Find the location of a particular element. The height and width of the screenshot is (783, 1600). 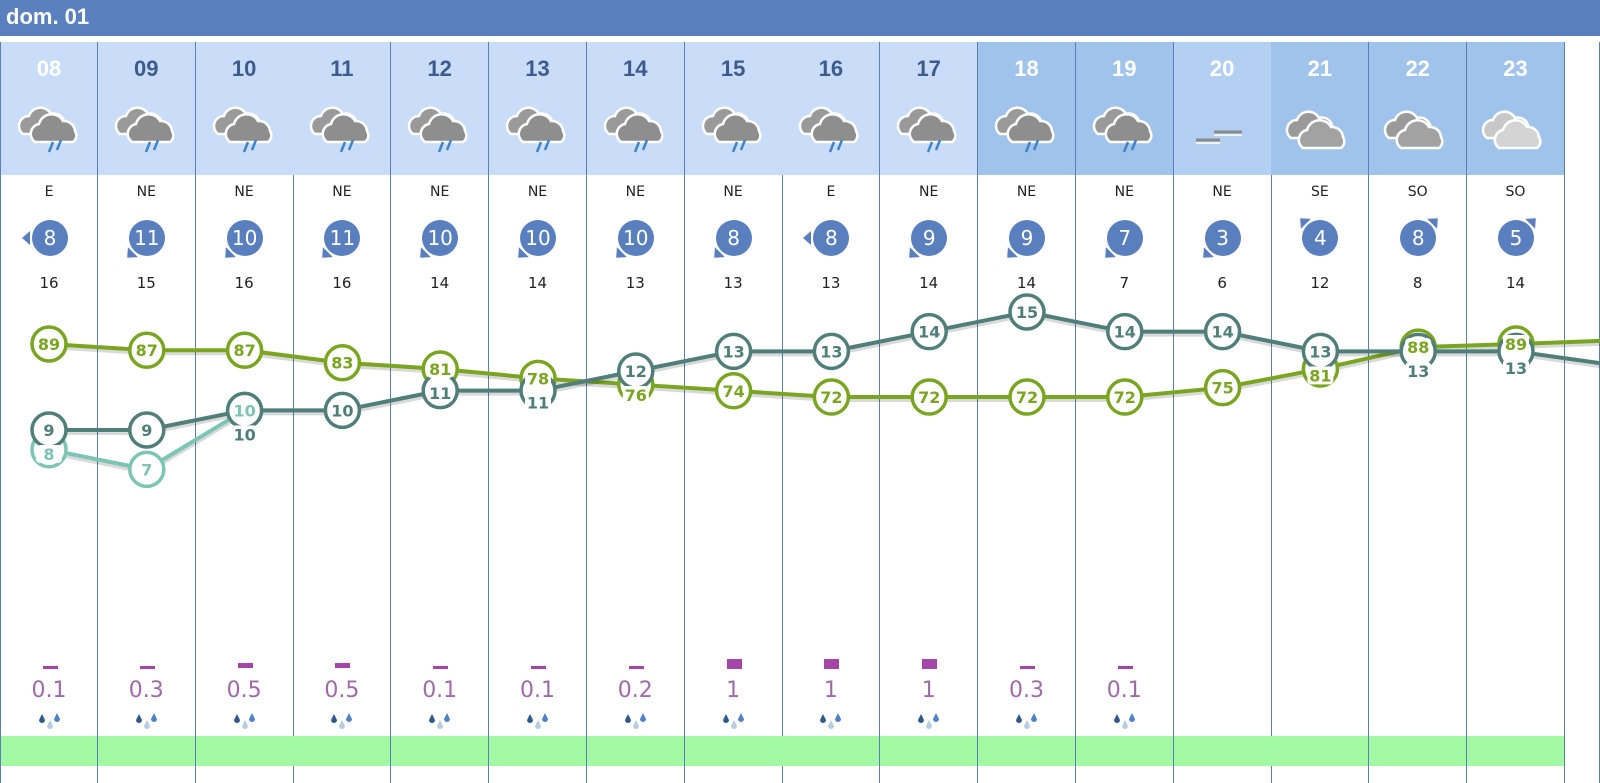

hour-column: 11 NE 11 16 0.5 is located at coordinates (342, 412).